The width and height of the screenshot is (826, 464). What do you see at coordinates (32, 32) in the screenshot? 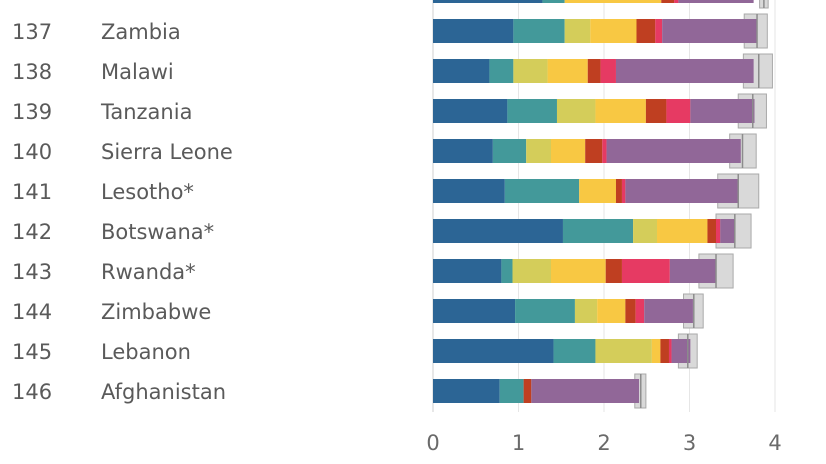
I see `rank-label: 137` at bounding box center [32, 32].